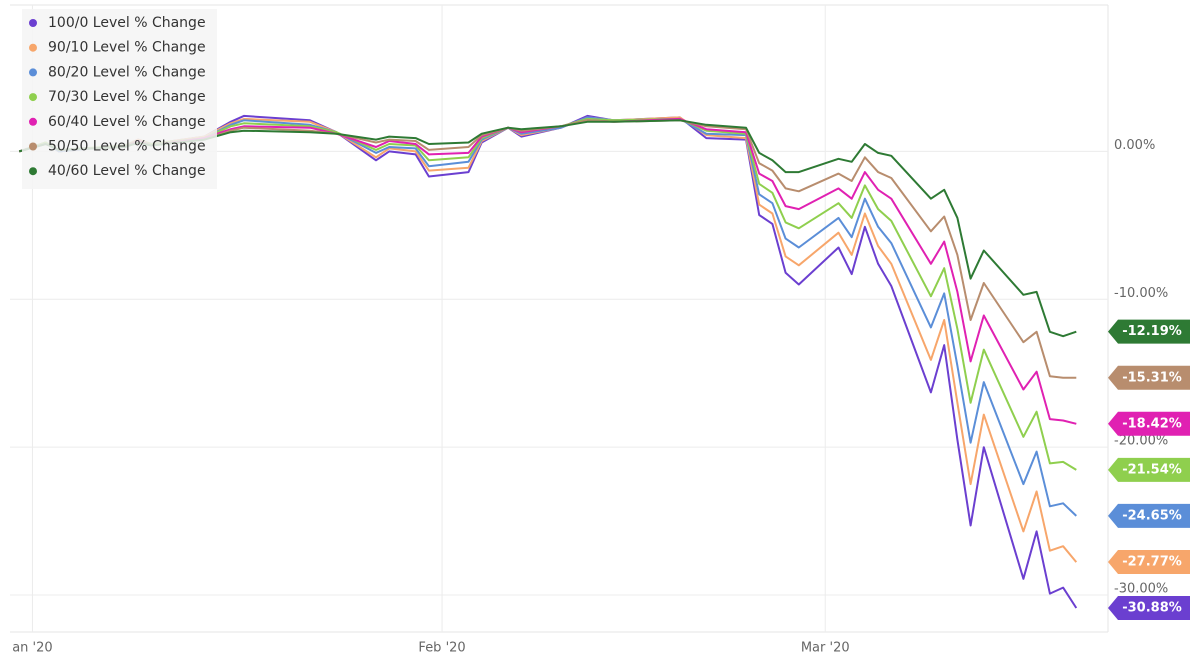  Describe the element at coordinates (127, 23) in the screenshot. I see `legend-label: 100/0 Level % Change` at that location.